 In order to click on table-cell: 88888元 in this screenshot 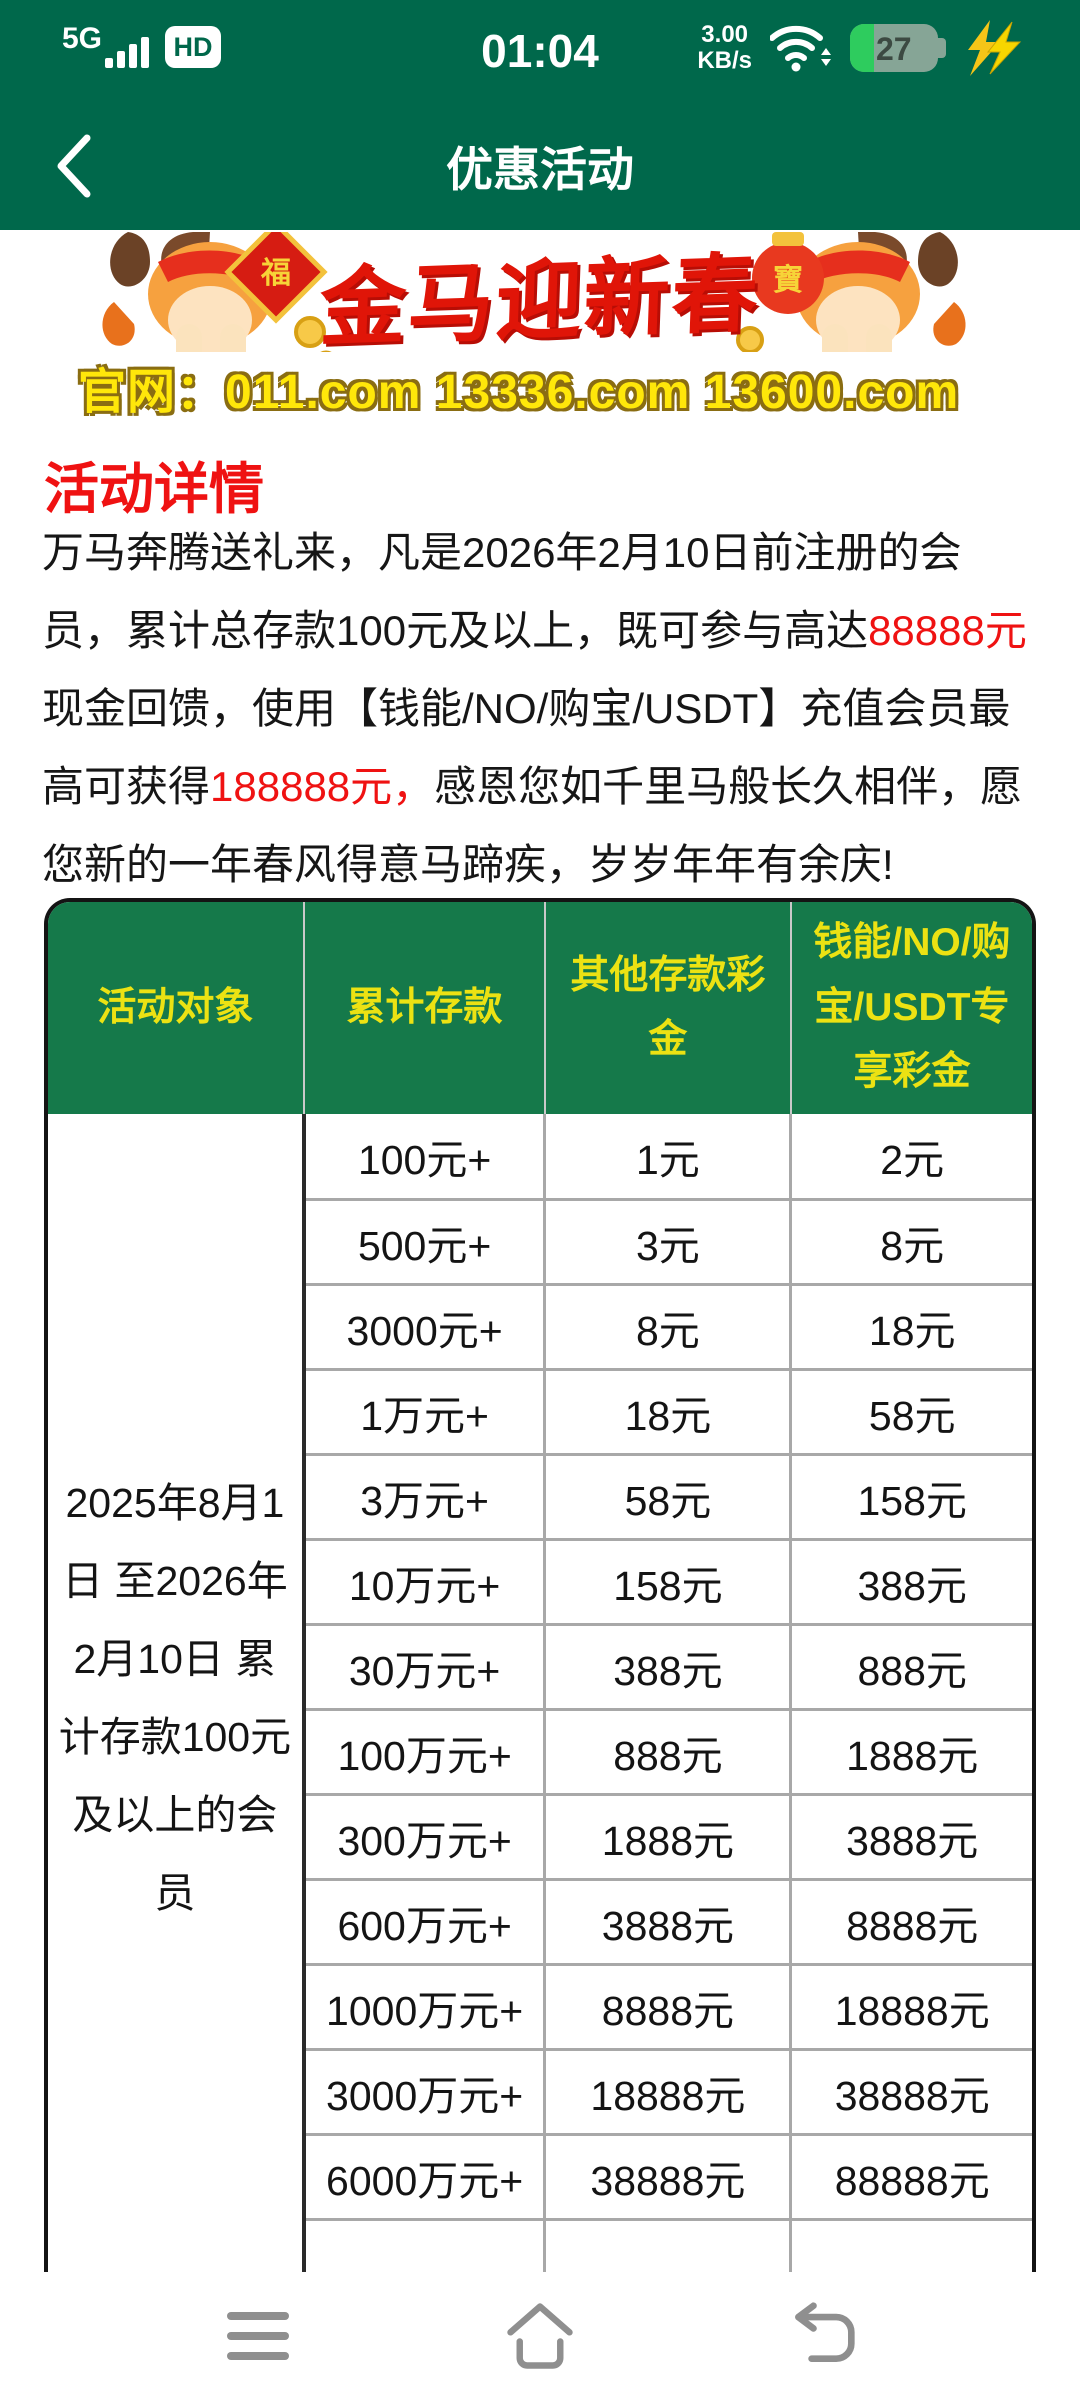, I will do `click(910, 2176)`.